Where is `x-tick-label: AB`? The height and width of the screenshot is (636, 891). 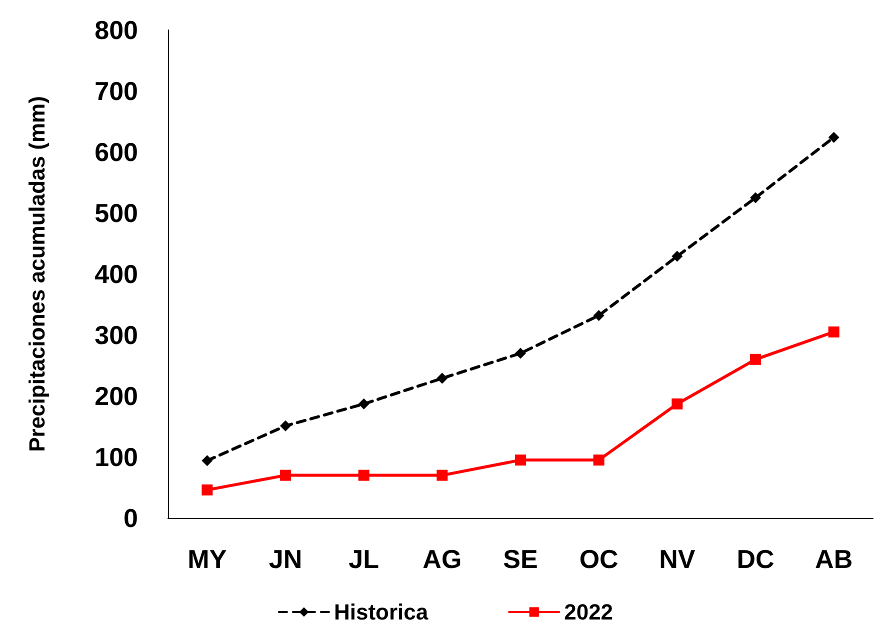
x-tick-label: AB is located at coordinates (834, 559).